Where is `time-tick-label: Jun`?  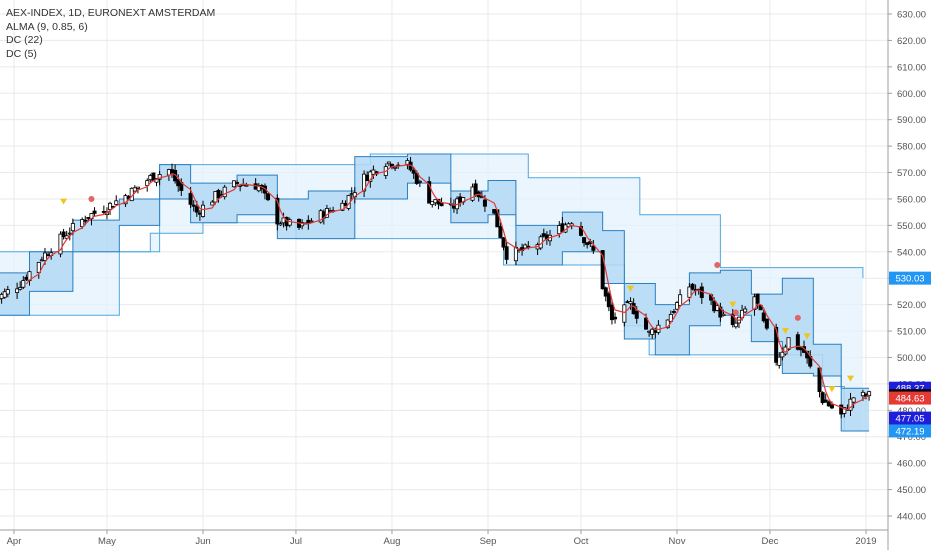
time-tick-label: Jun is located at coordinates (202, 541).